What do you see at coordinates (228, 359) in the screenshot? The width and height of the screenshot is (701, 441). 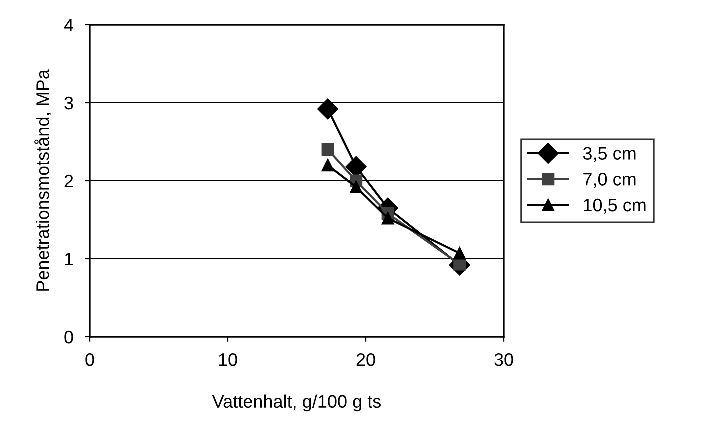 I see `x-tick-label: 10` at bounding box center [228, 359].